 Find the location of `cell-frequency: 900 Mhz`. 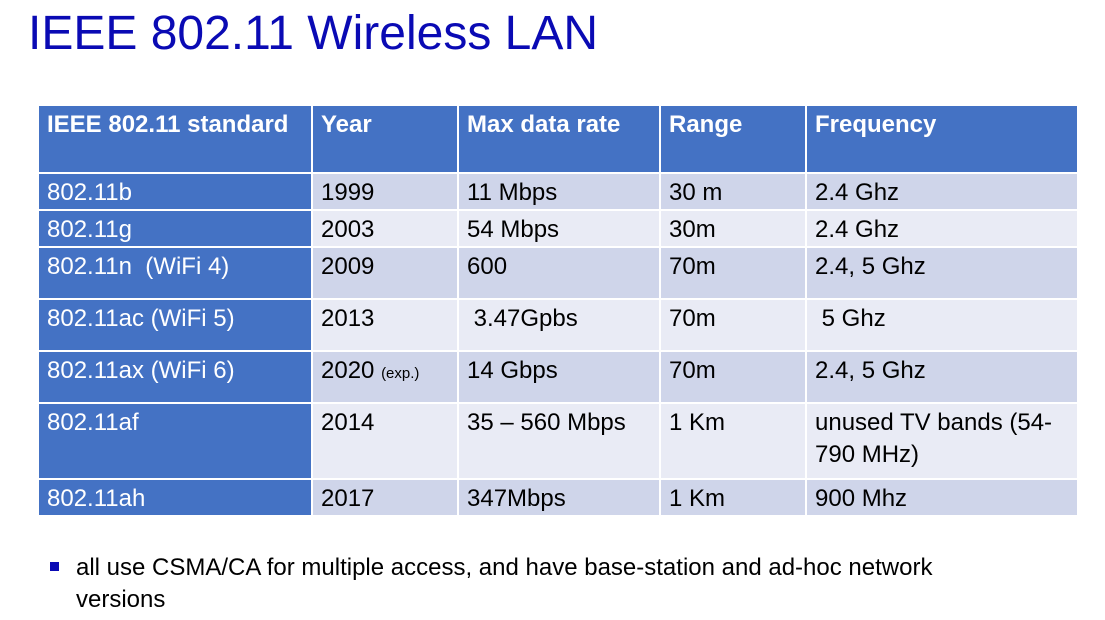

cell-frequency: 900 Mhz is located at coordinates (942, 497).